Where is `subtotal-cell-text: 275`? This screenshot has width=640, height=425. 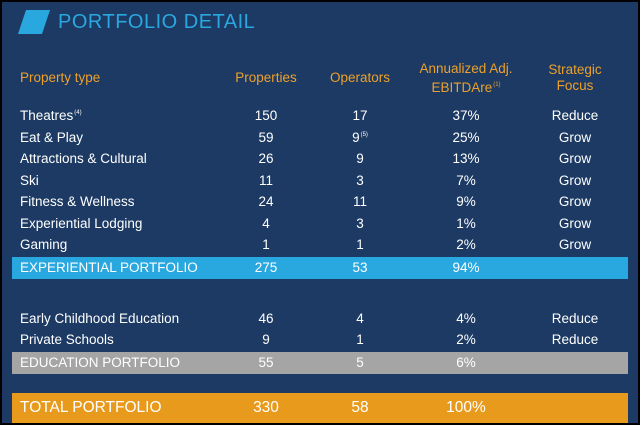 subtotal-cell-text: 275 is located at coordinates (266, 267).